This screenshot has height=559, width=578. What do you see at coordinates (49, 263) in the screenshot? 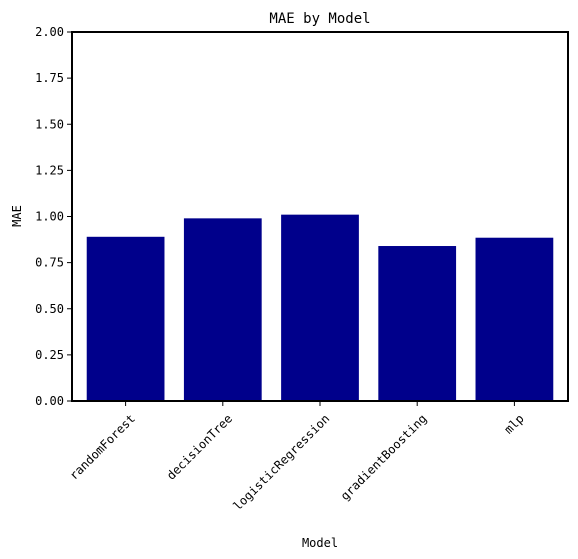
I see `y-tick-label: 0.75` at bounding box center [49, 263].